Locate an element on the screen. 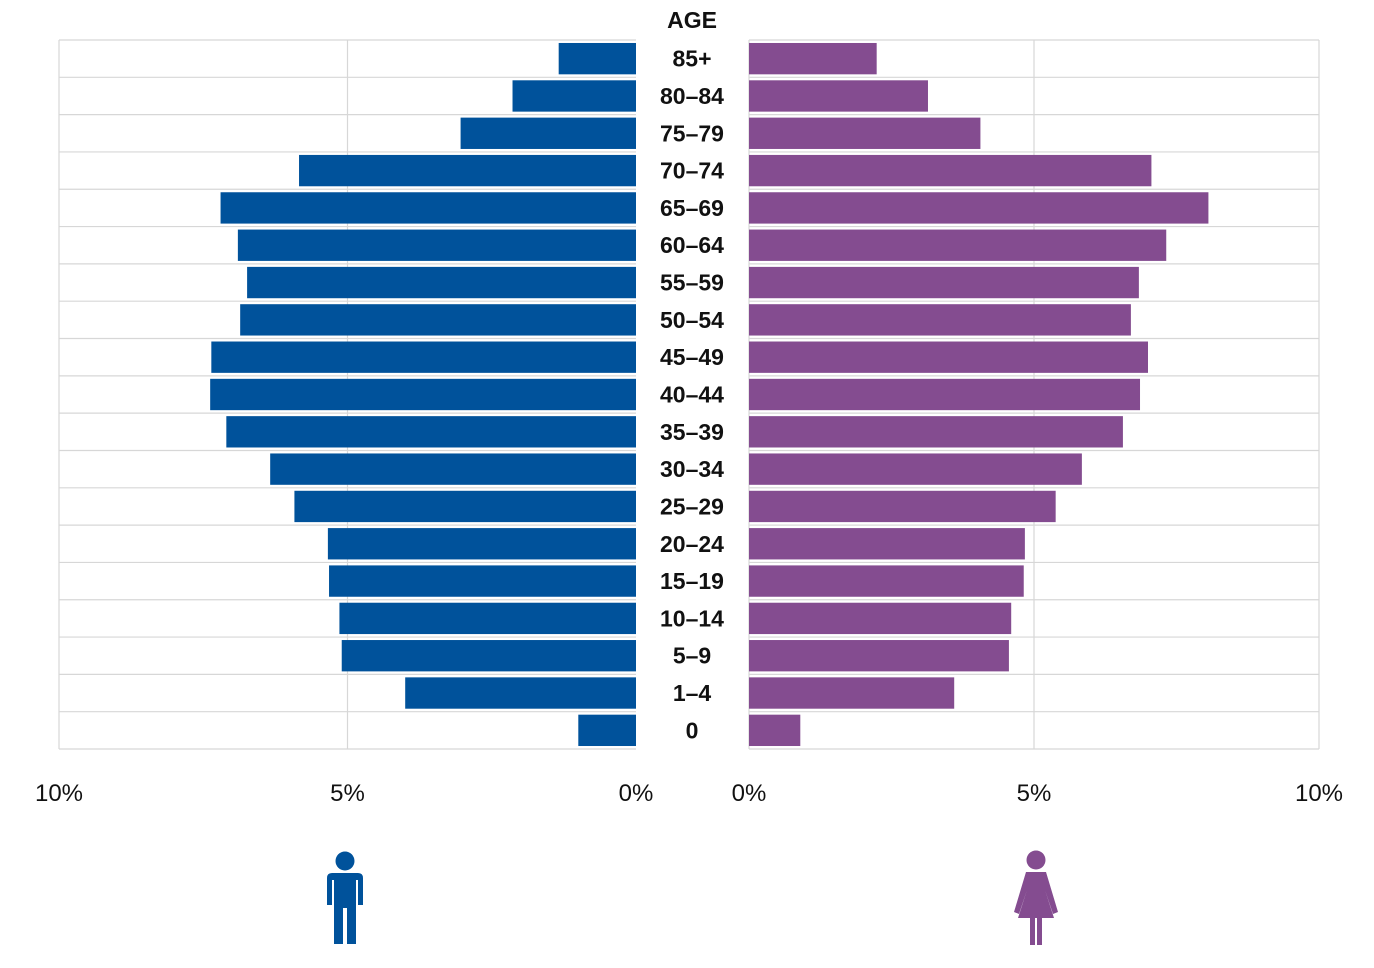 This screenshot has height=968, width=1374. axis-tick-labels: 10% 5% 0% 0% 5% 10% is located at coordinates (689, 793).